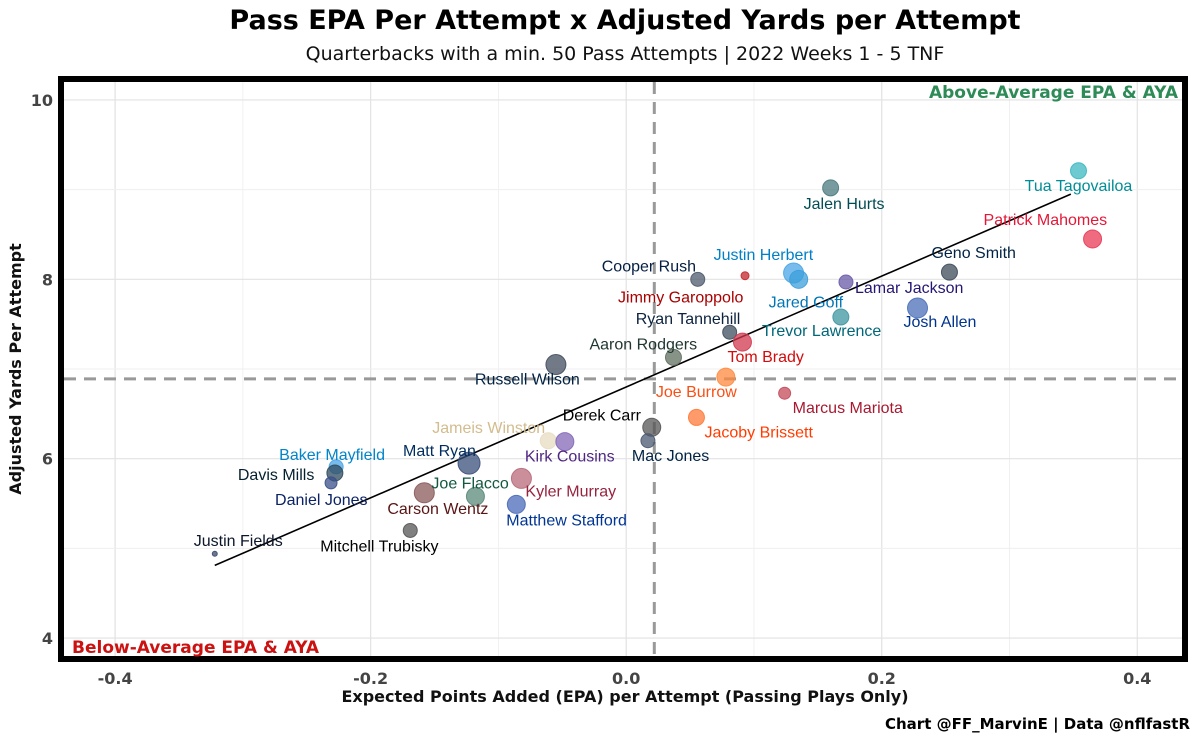 This screenshot has height=741, width=1200. Describe the element at coordinates (214, 553) in the screenshot. I see `point-justin-fields` at that location.